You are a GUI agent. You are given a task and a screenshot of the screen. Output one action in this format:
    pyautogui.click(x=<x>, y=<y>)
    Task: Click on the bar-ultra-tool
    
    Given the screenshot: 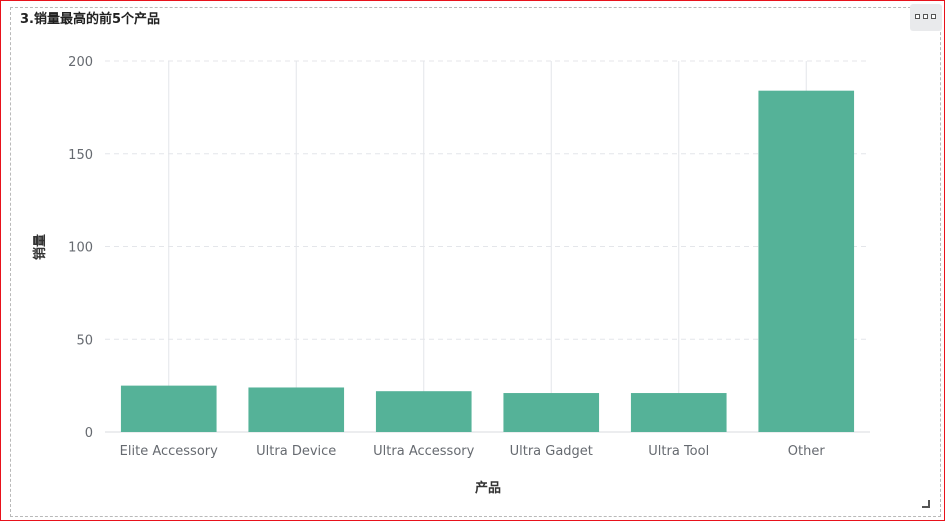 What is the action you would take?
    pyautogui.click(x=678, y=412)
    